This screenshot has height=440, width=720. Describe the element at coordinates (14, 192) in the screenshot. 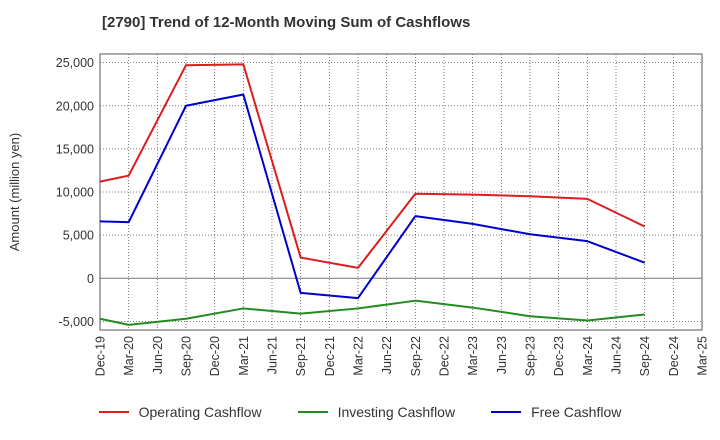

I see `y-axis-label: Amount (million yen)` at that location.